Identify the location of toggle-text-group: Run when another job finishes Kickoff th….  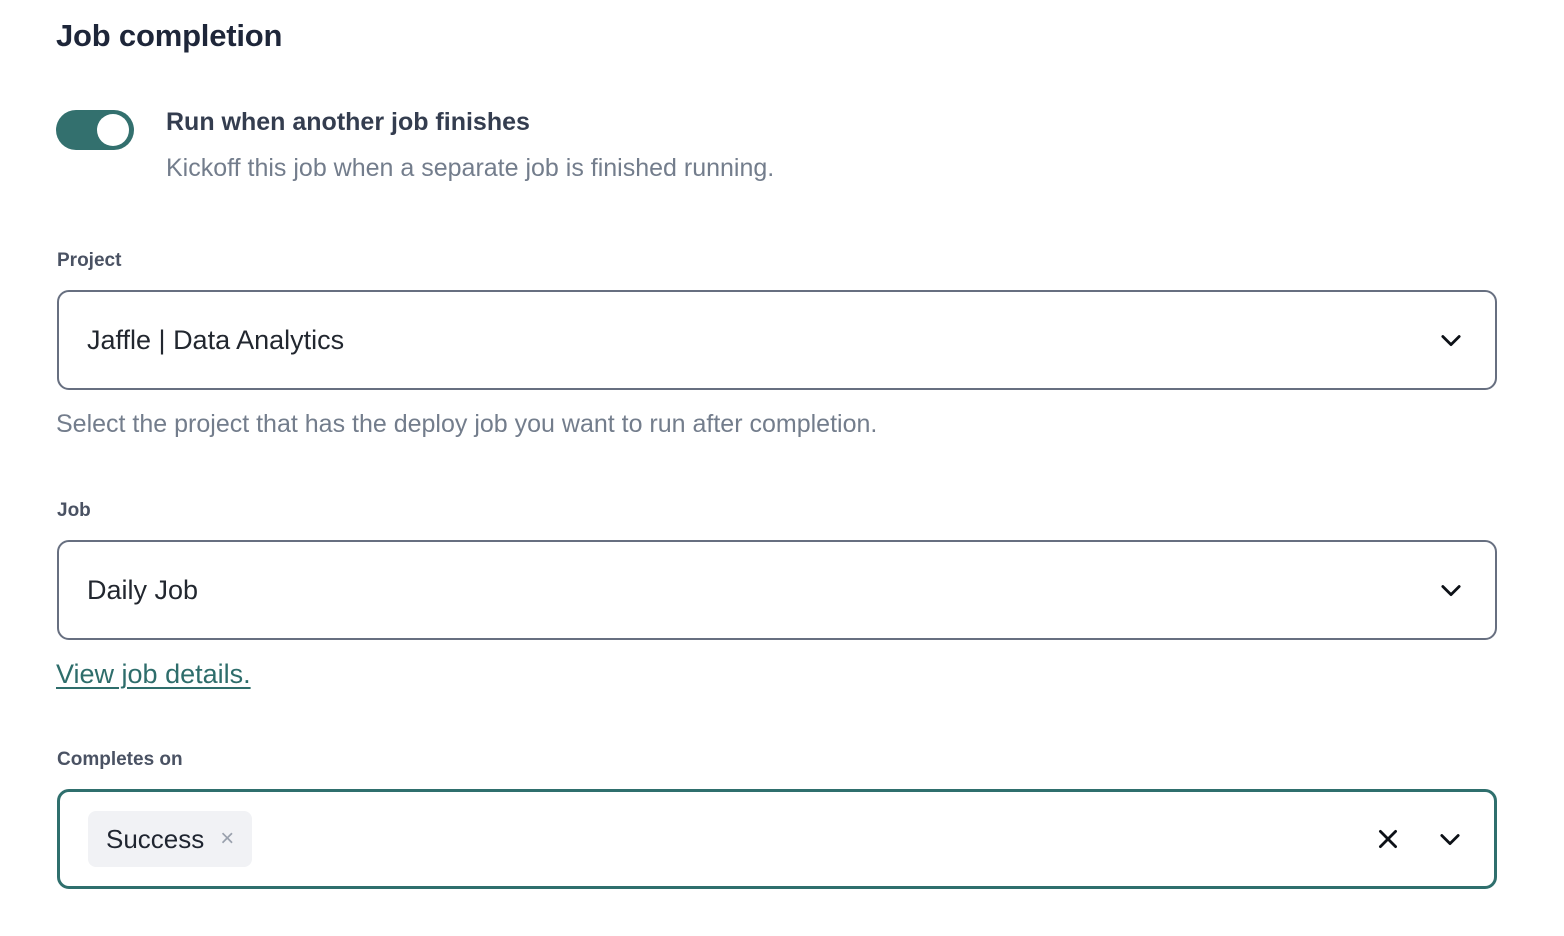
(831, 144).